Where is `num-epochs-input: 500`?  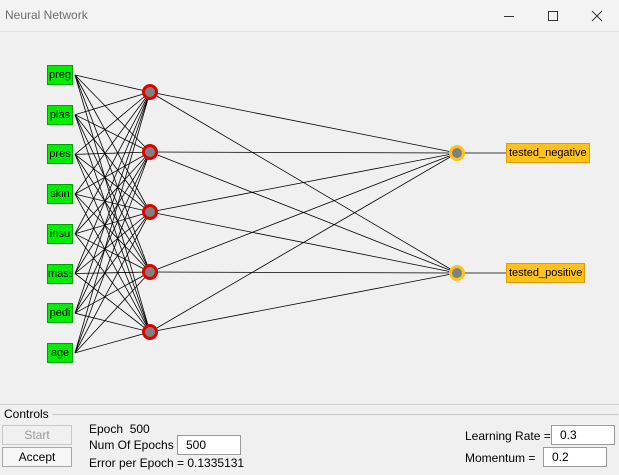 num-epochs-input: 500 is located at coordinates (209, 445).